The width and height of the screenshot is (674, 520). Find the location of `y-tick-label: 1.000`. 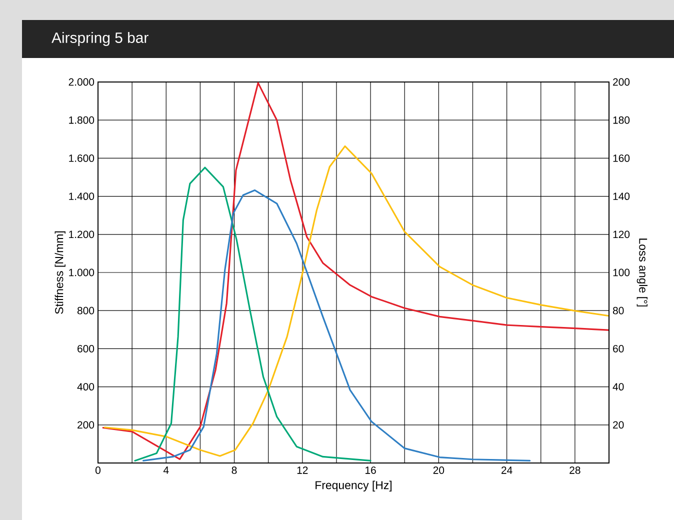

y-tick-label: 1.000 is located at coordinates (81, 272).